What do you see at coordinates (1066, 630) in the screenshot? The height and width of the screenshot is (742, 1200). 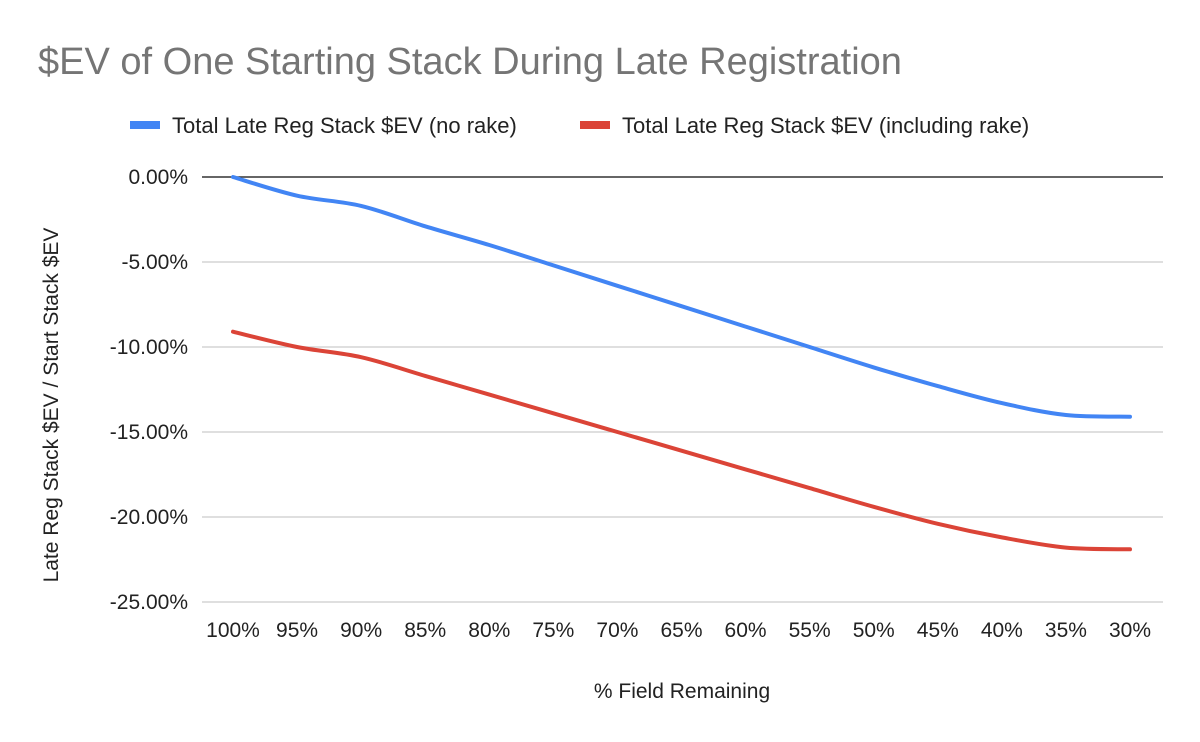 I see `x-tick-label: 35%` at bounding box center [1066, 630].